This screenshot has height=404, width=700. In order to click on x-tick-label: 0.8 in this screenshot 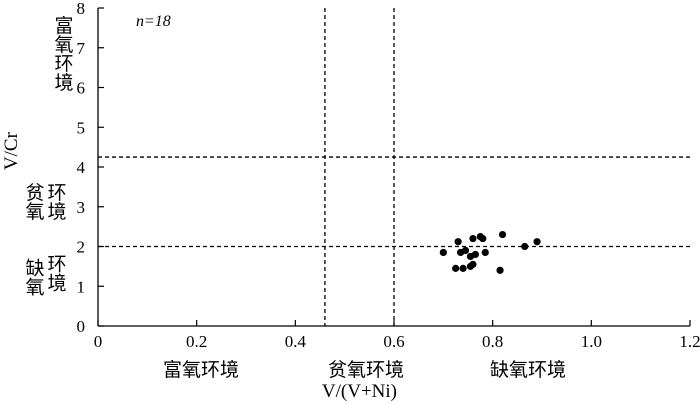, I will do `click(492, 341)`.